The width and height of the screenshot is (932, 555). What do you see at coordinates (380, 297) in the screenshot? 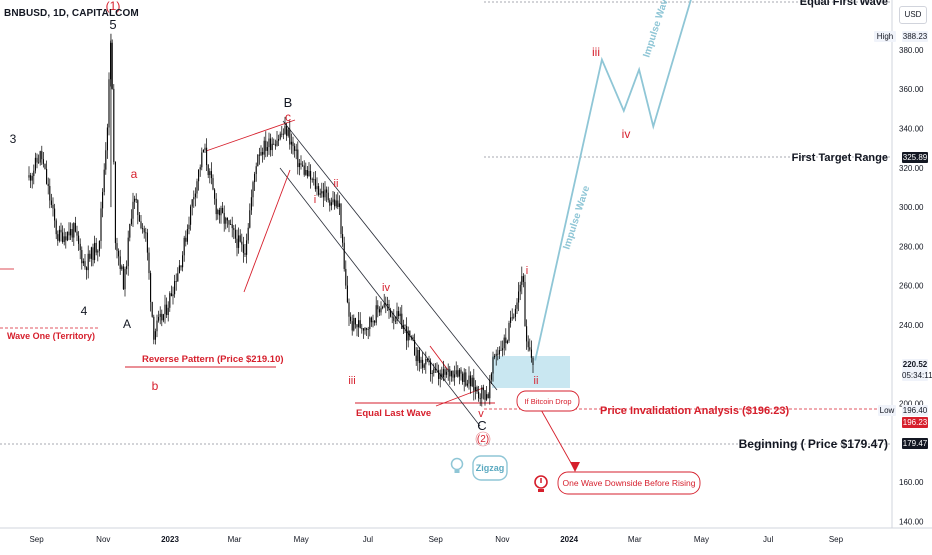
I see `channel-lower` at bounding box center [380, 297].